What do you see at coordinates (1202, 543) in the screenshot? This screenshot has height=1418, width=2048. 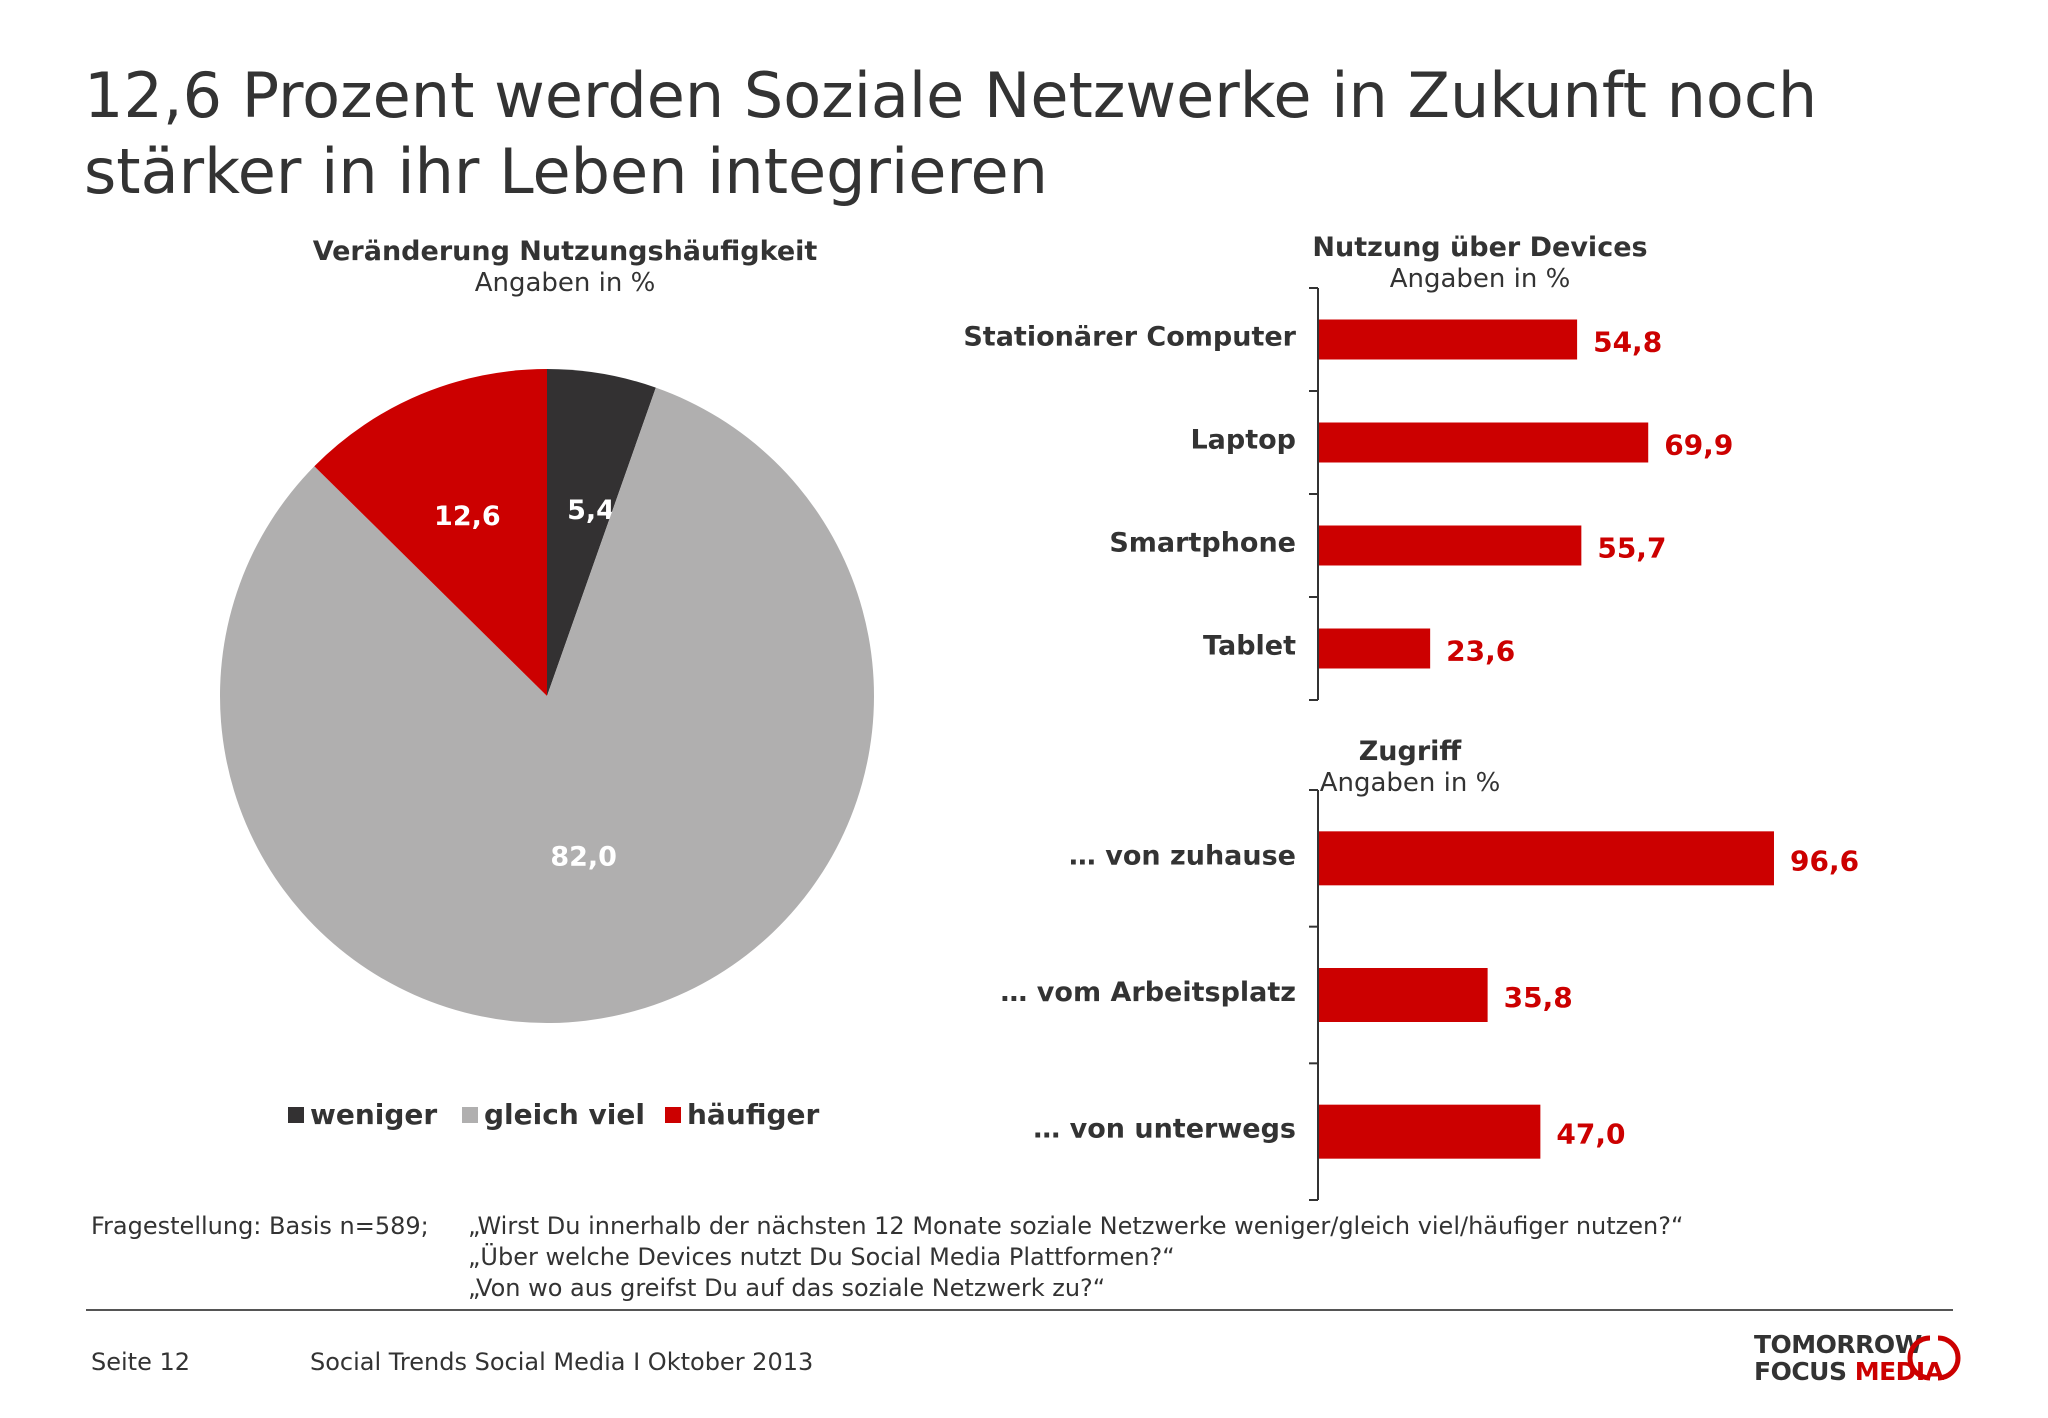 I see `devices-category-label: Smartphone` at bounding box center [1202, 543].